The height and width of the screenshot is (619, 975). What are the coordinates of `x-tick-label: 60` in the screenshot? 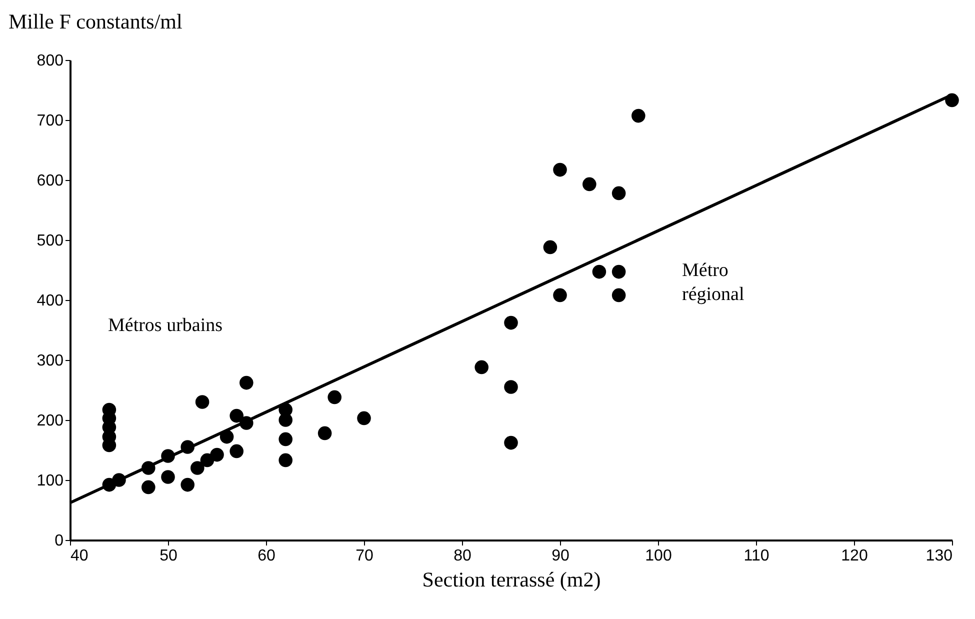 It's located at (267, 556).